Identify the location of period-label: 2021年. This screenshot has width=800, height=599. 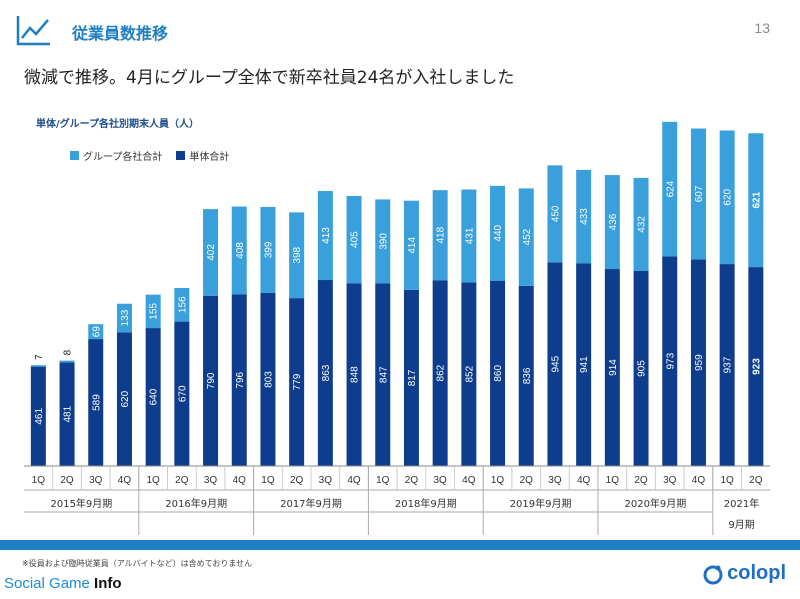
(741, 503).